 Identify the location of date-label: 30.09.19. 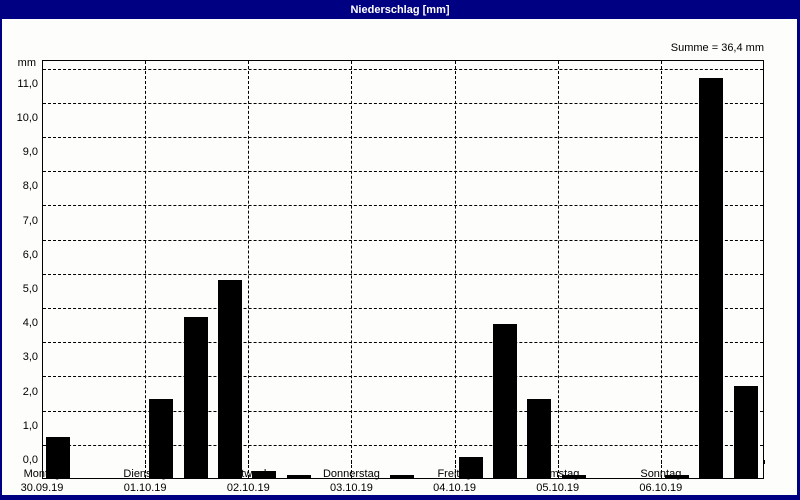
(42, 488).